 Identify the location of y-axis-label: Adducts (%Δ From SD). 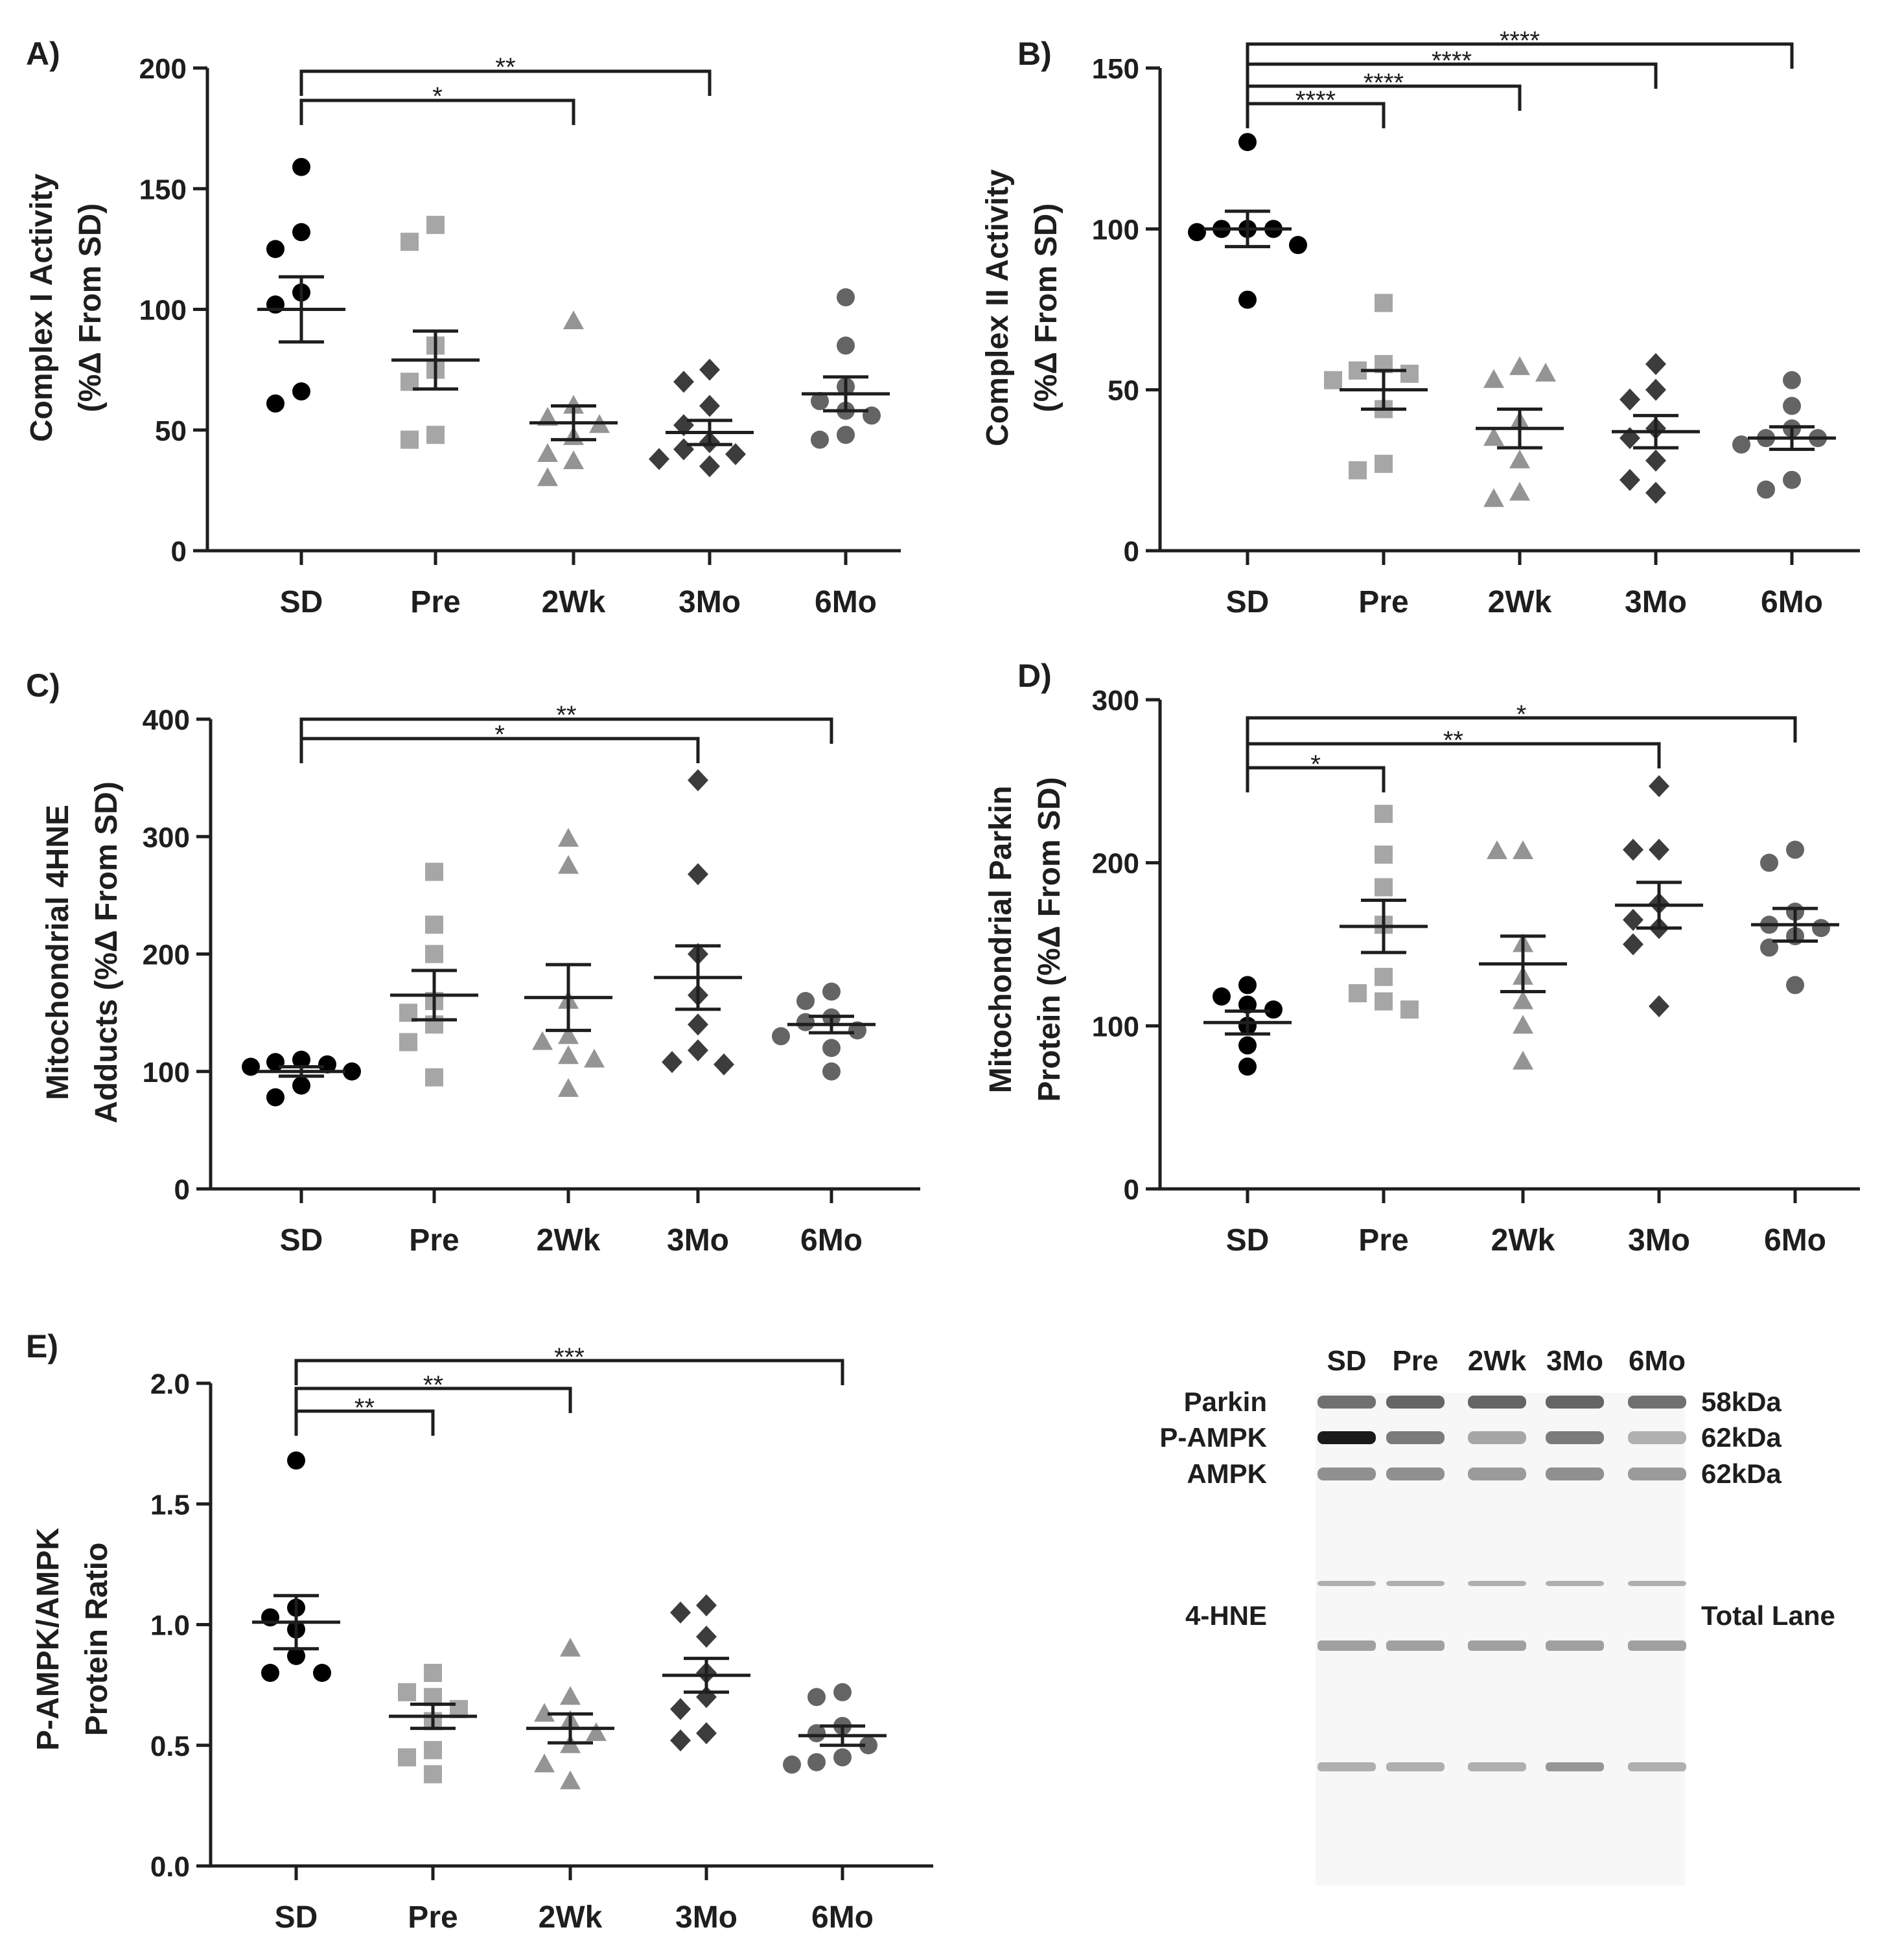
(107, 952).